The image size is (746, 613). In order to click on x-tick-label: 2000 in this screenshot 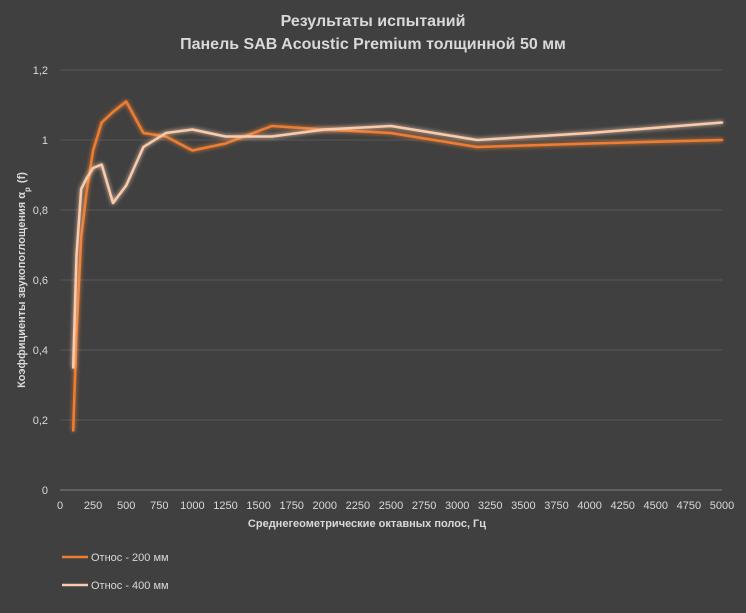, I will do `click(325, 506)`.